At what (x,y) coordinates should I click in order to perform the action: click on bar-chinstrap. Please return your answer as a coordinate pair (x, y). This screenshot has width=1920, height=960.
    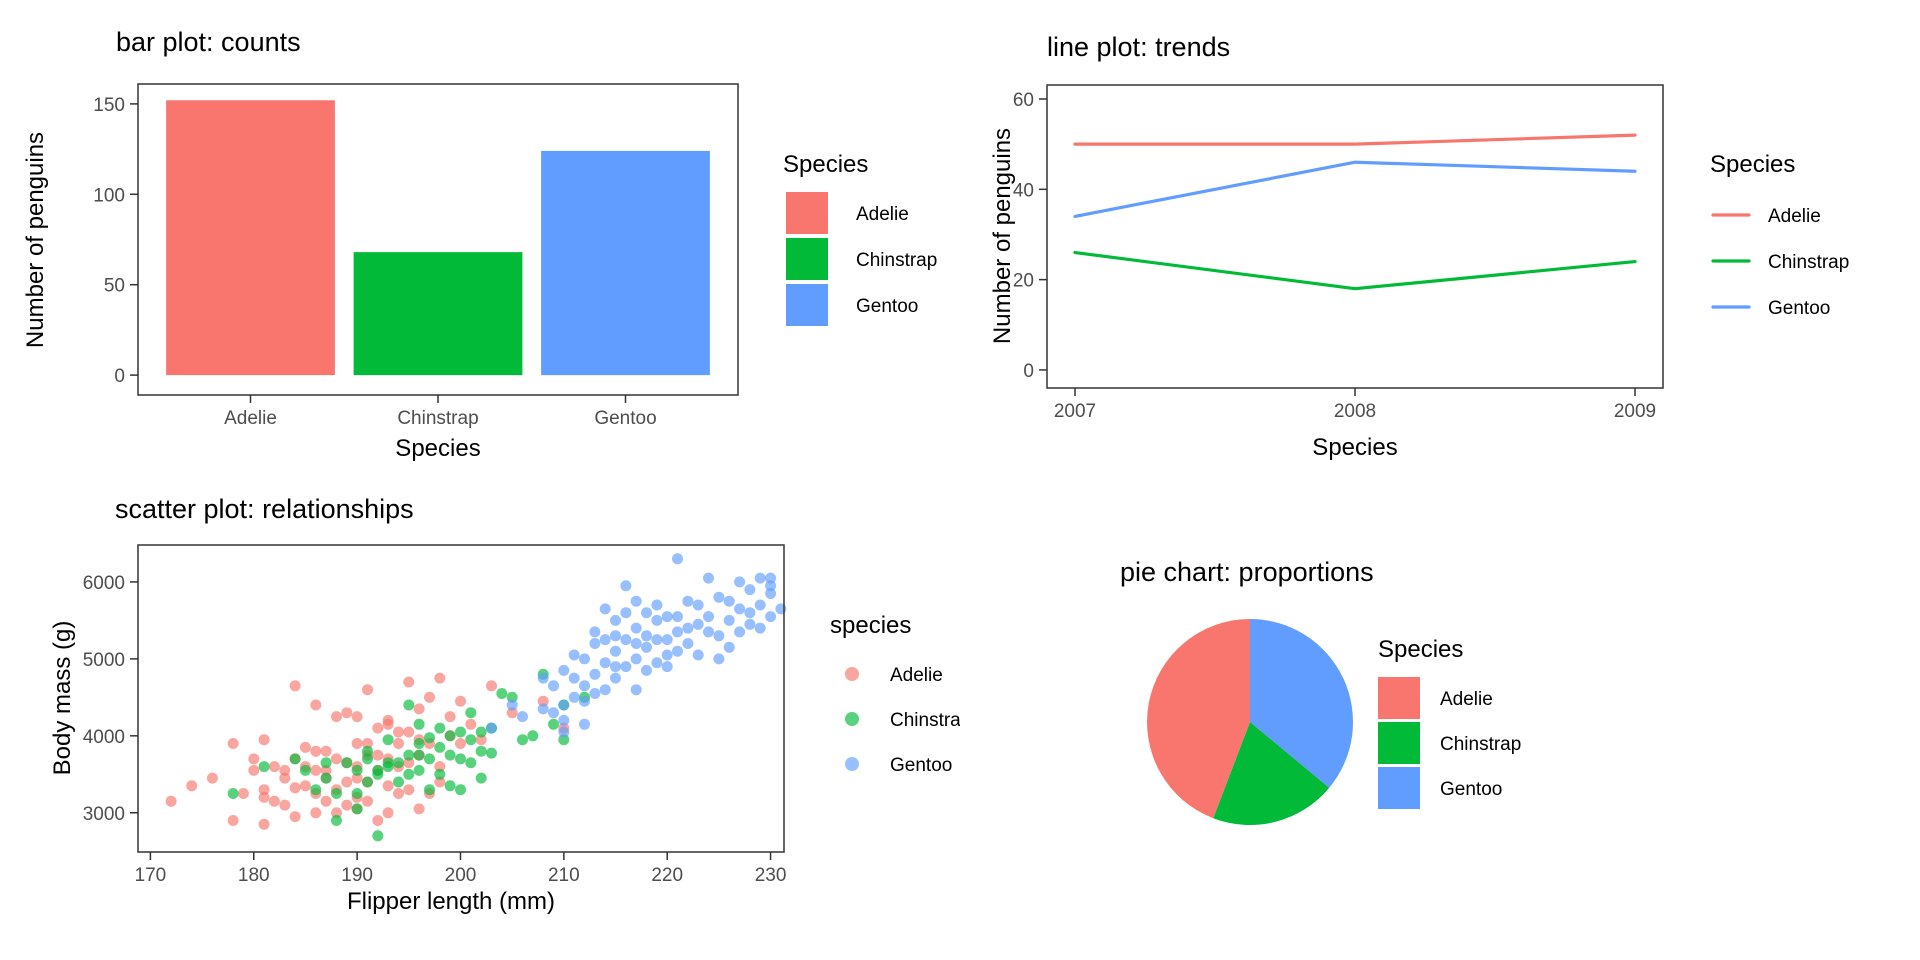
    Looking at the image, I should click on (438, 314).